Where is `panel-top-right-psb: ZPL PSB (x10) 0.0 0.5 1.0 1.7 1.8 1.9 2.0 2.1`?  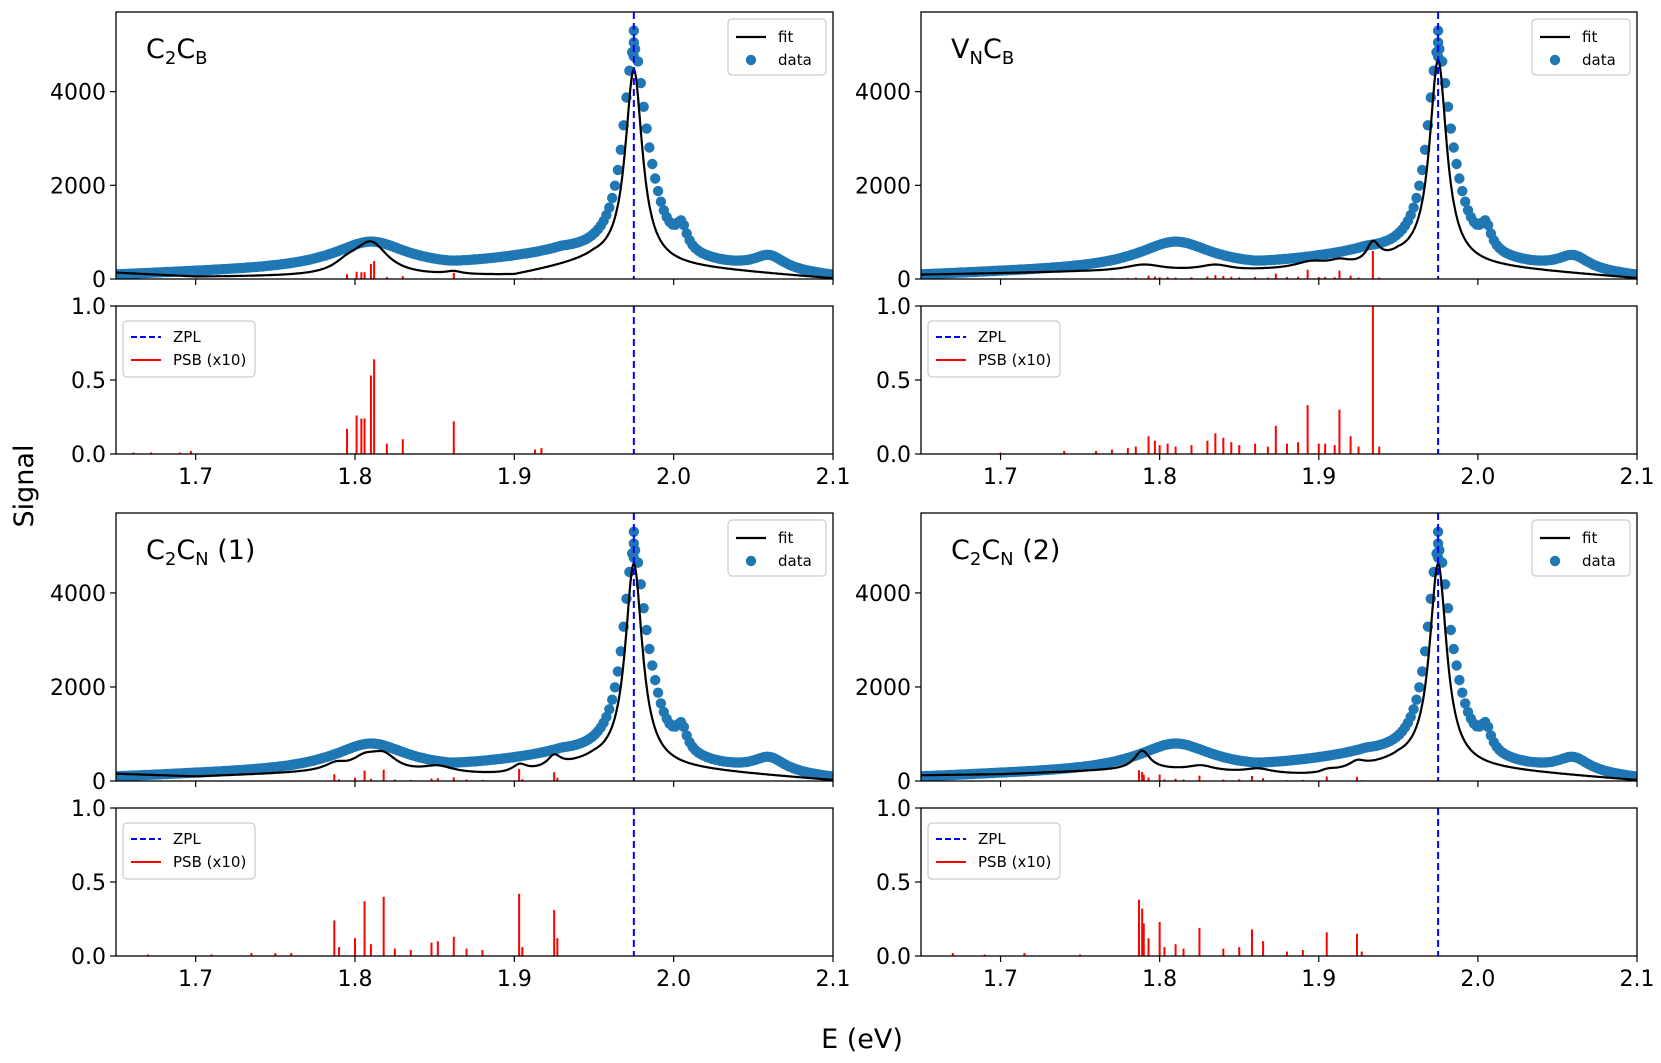 panel-top-right-psb: ZPL PSB (x10) 0.0 0.5 1.0 1.7 1.8 1.9 2.0 2.1 is located at coordinates (1265, 392).